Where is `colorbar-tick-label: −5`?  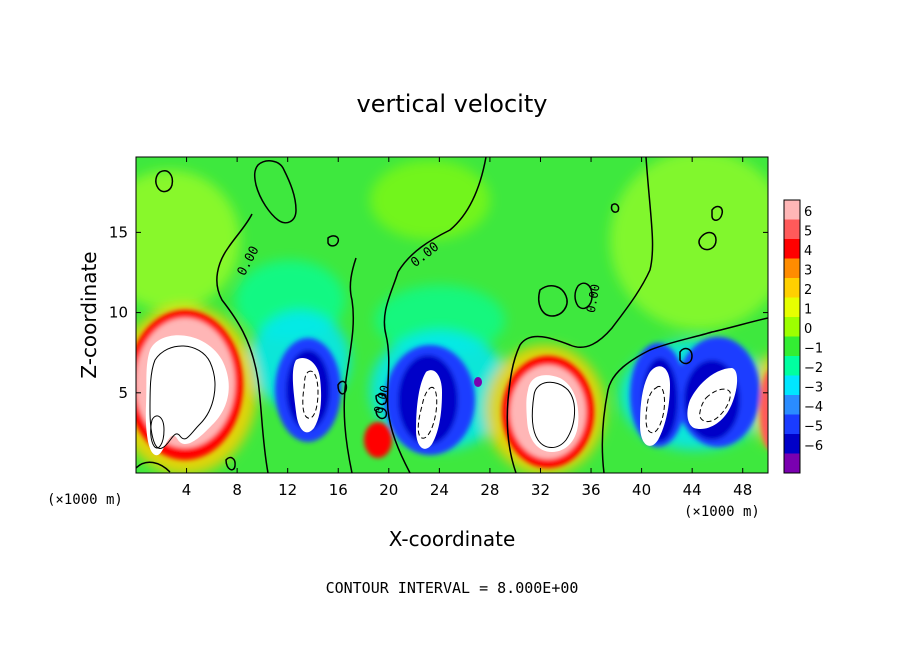
colorbar-tick-label: −5 is located at coordinates (813, 426).